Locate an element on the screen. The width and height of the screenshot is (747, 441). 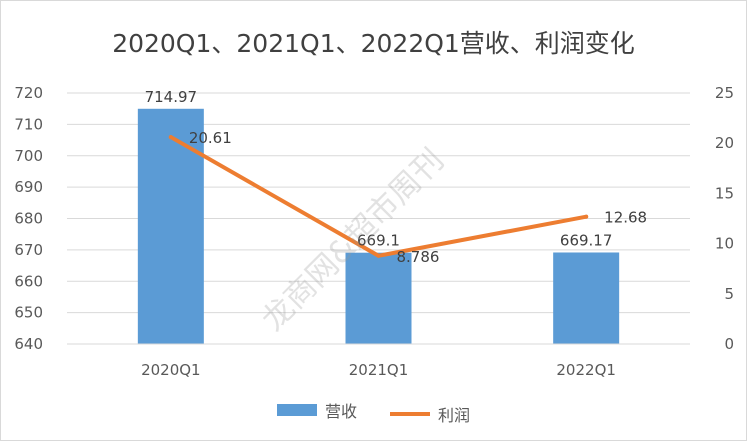
y-left-tick-label: 700 is located at coordinates (28, 156).